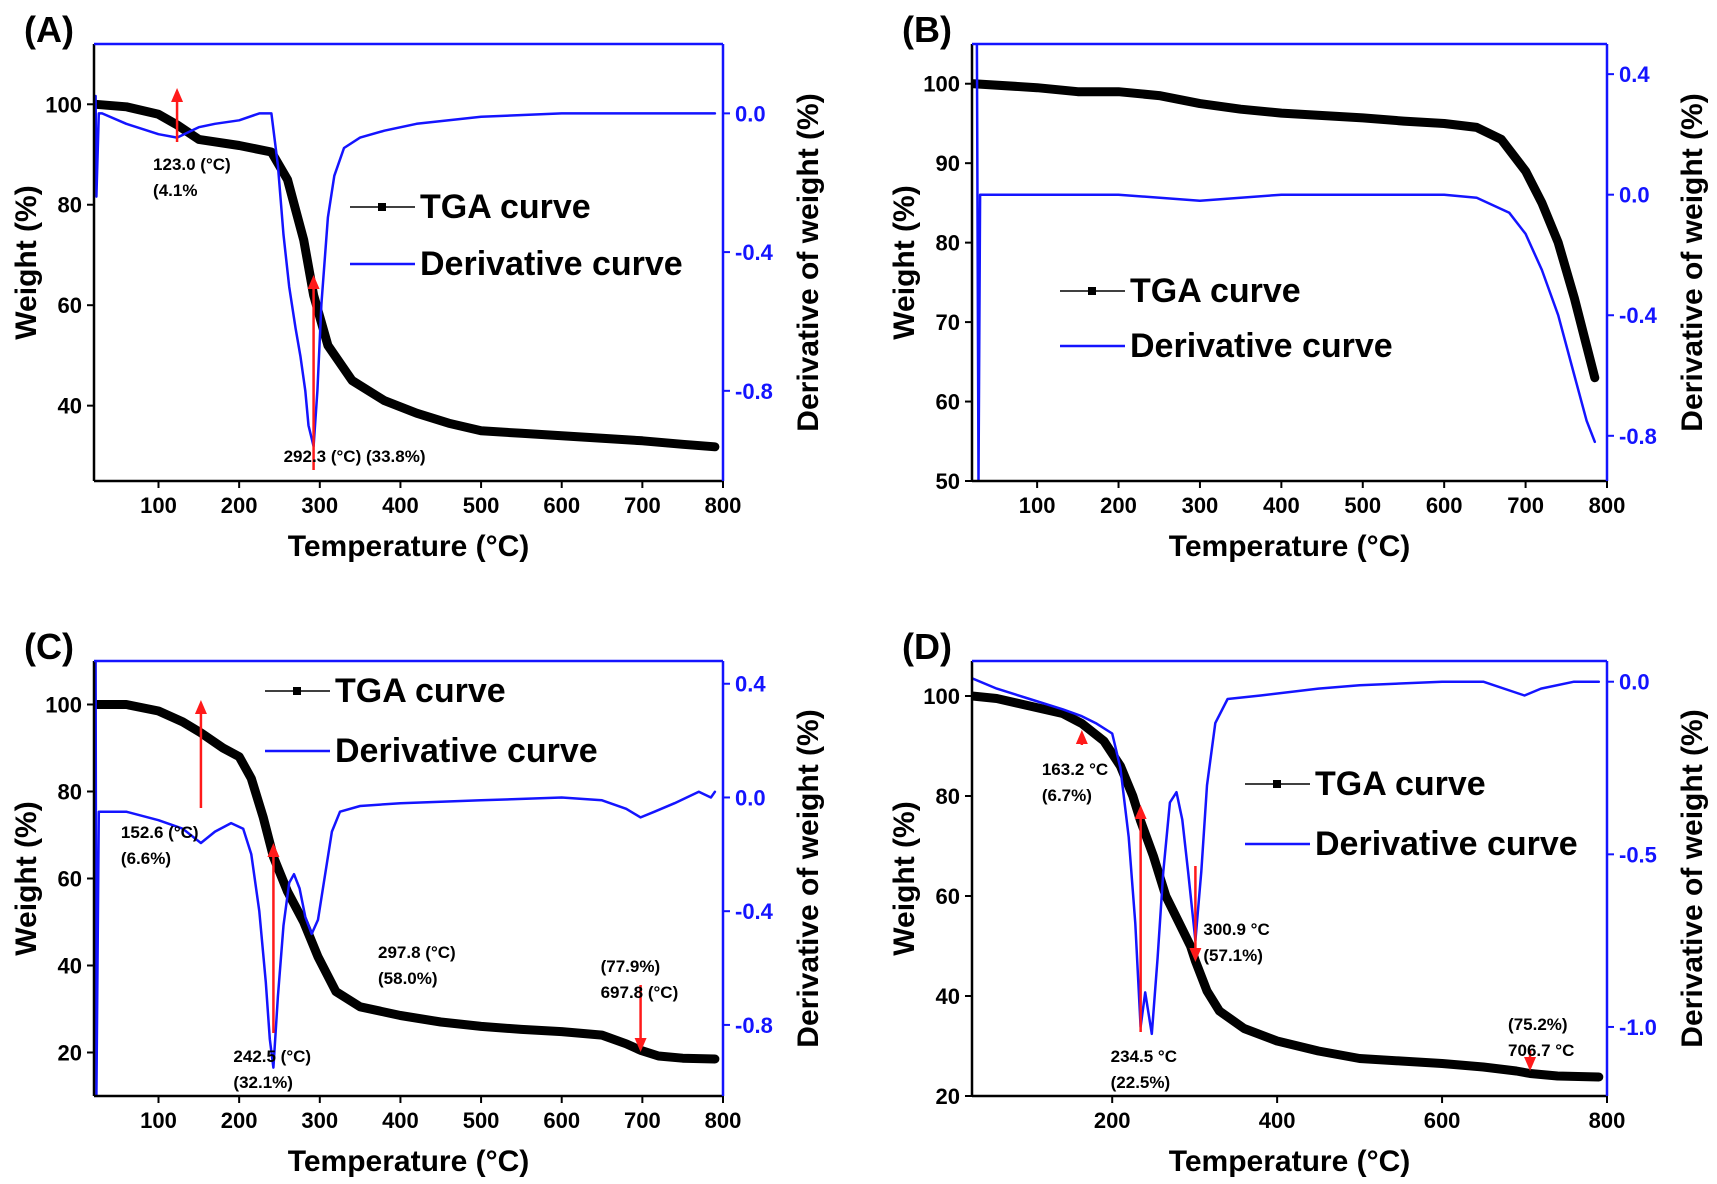 The height and width of the screenshot is (1184, 1717). I want to click on panel-label: (D), so click(927, 646).